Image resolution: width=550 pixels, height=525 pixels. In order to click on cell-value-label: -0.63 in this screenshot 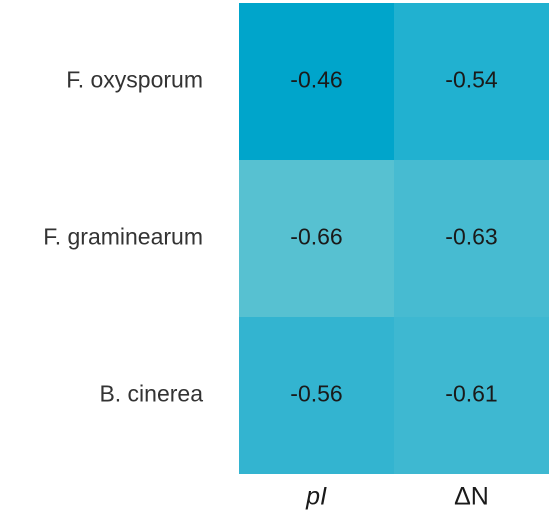, I will do `click(471, 237)`.